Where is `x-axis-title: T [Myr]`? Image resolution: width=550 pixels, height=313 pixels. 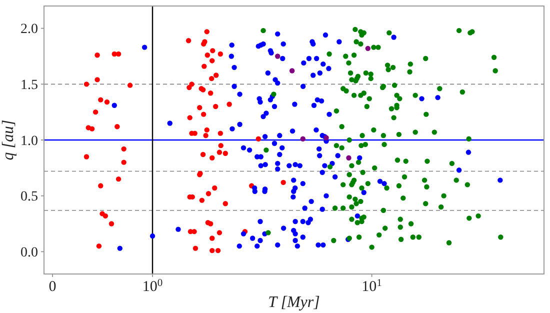
x-axis-title: T [Myr] is located at coordinates (294, 302).